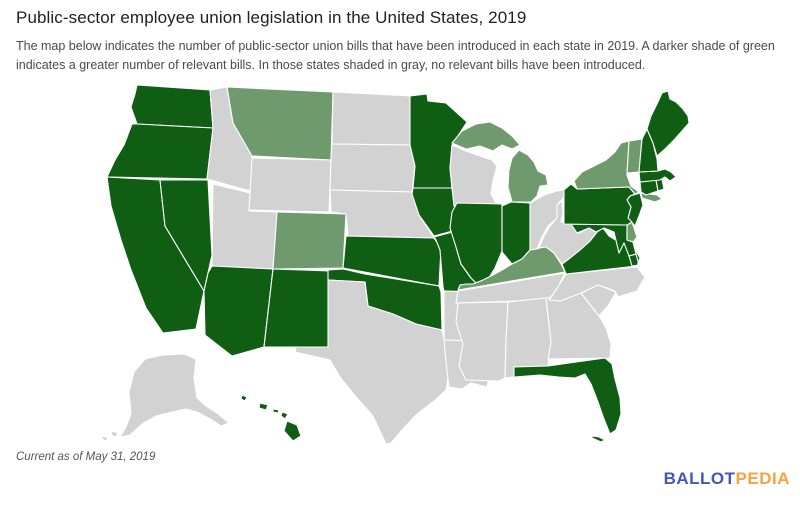 The height and width of the screenshot is (505, 800). Describe the element at coordinates (172, 106) in the screenshot. I see `state-washington: Washington` at that location.